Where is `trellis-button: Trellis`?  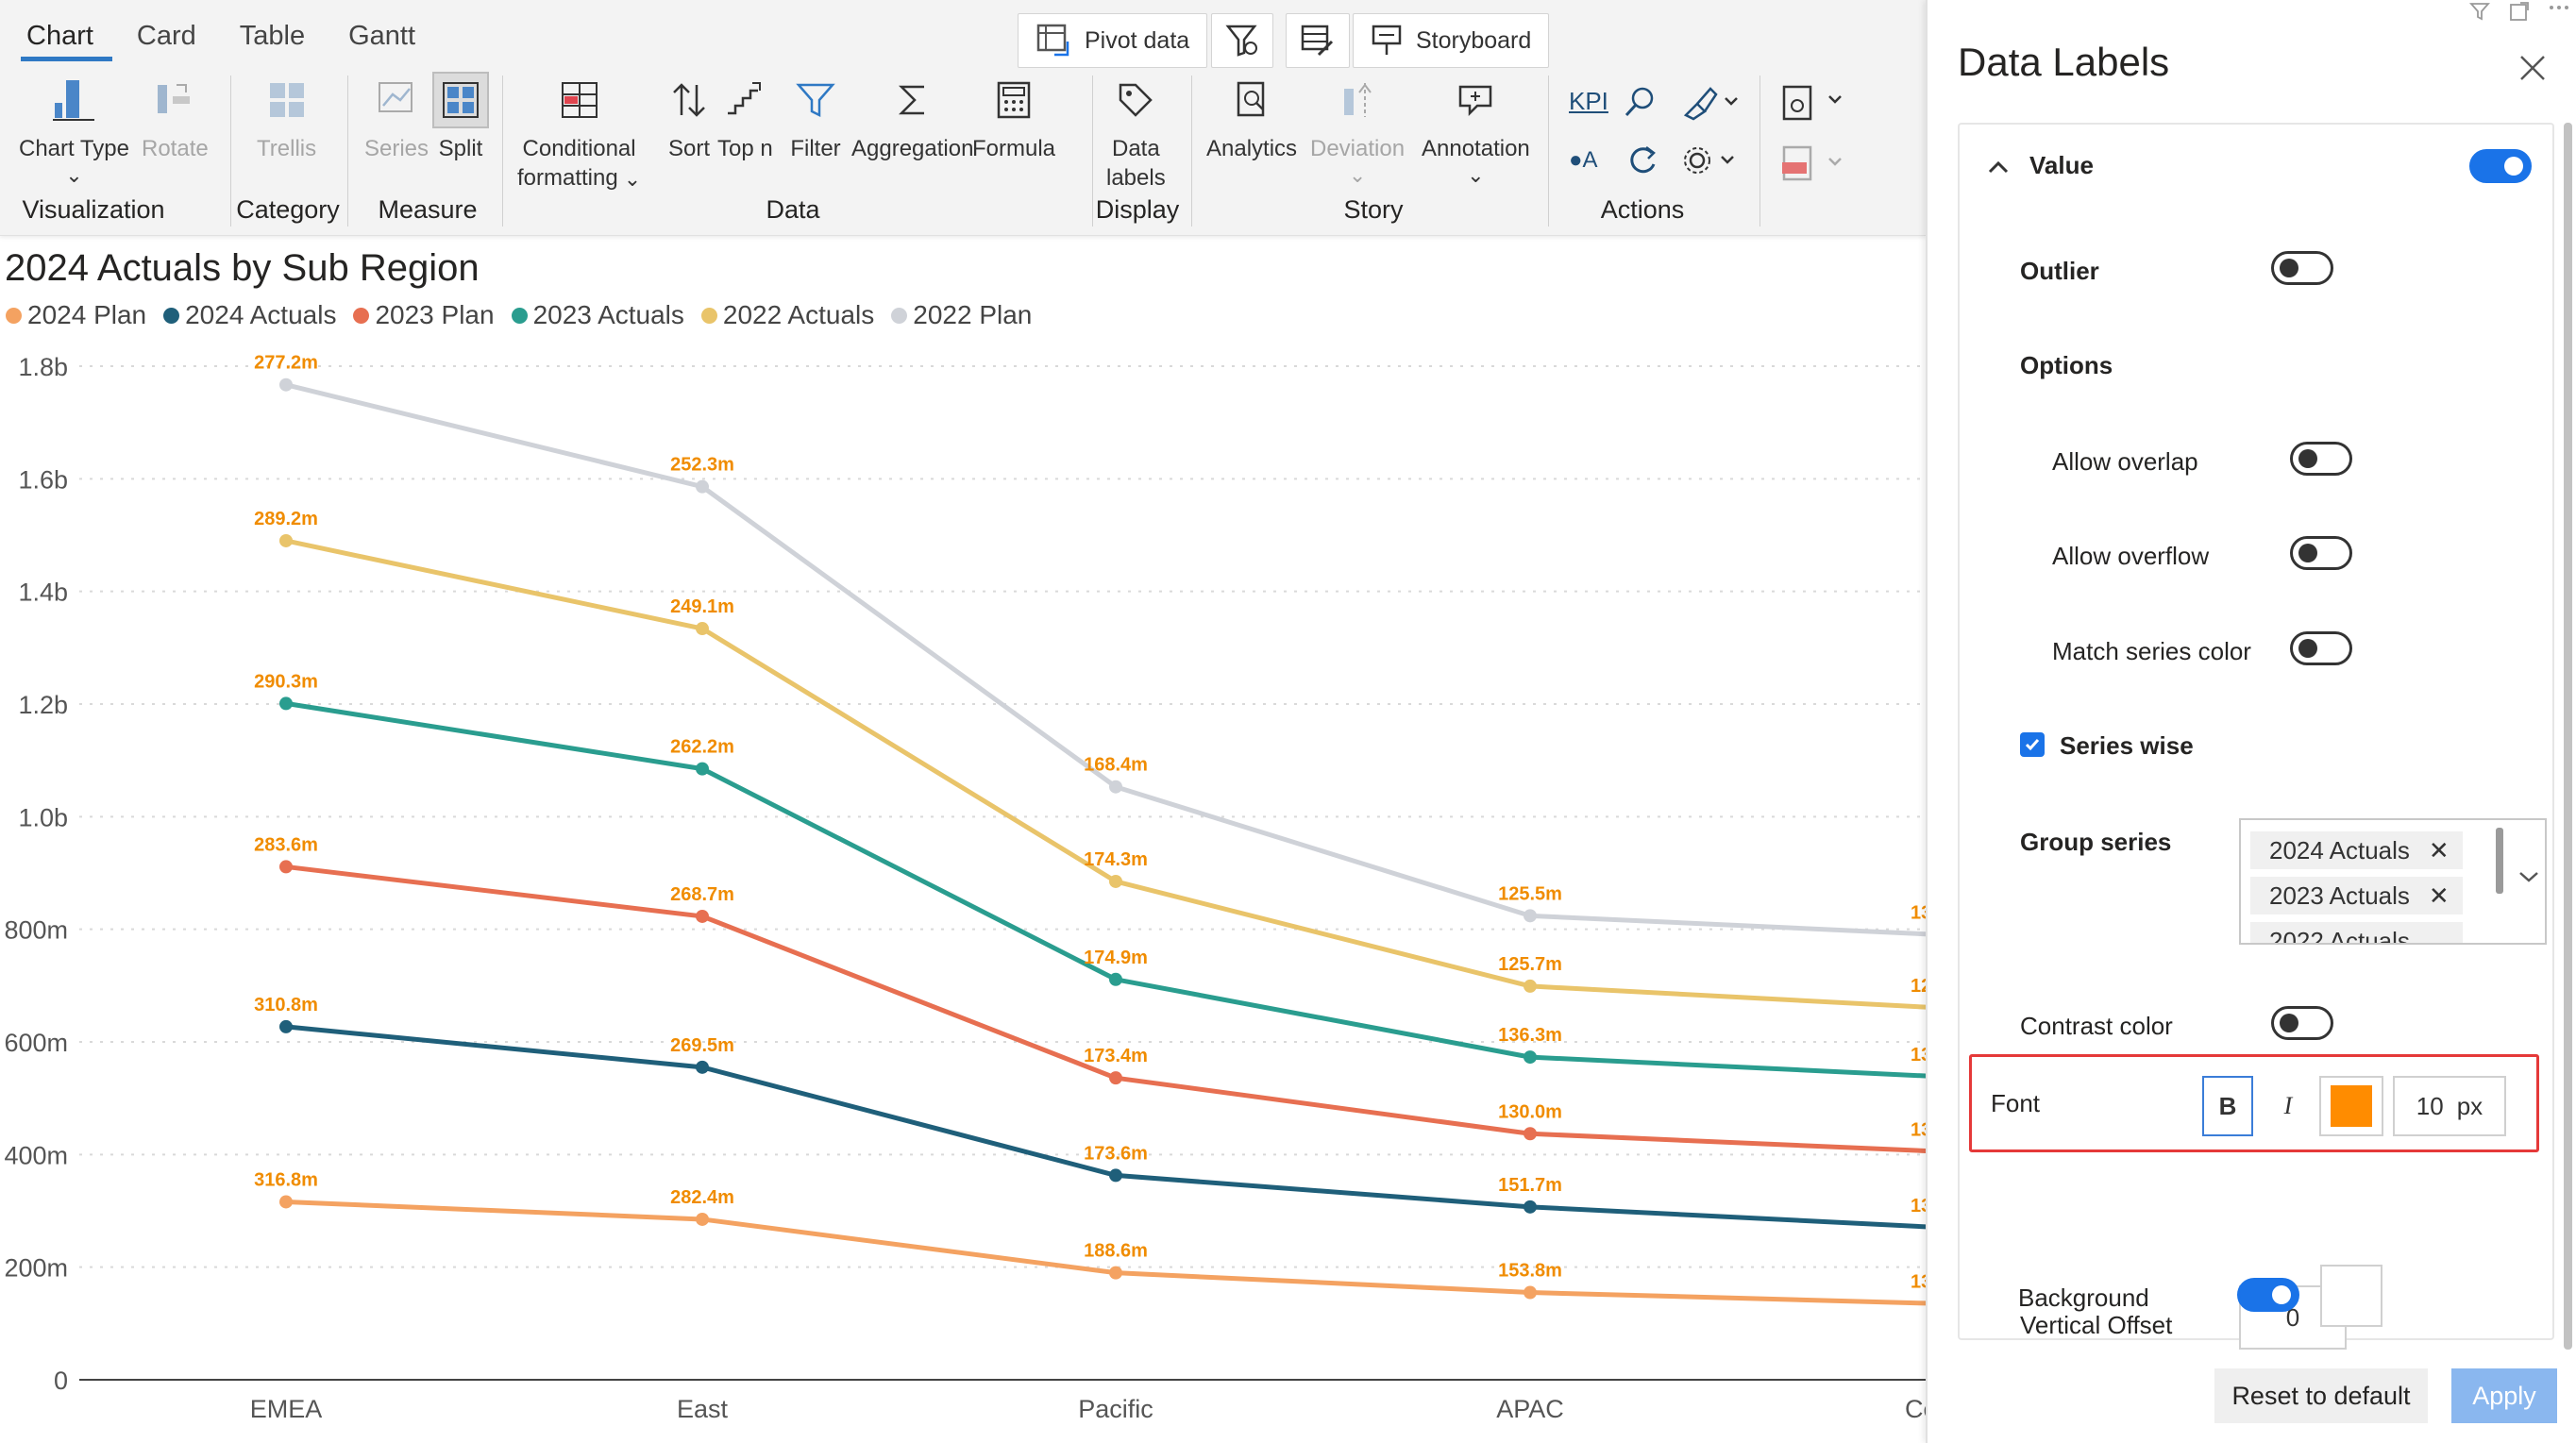 trellis-button: Trellis is located at coordinates (286, 118).